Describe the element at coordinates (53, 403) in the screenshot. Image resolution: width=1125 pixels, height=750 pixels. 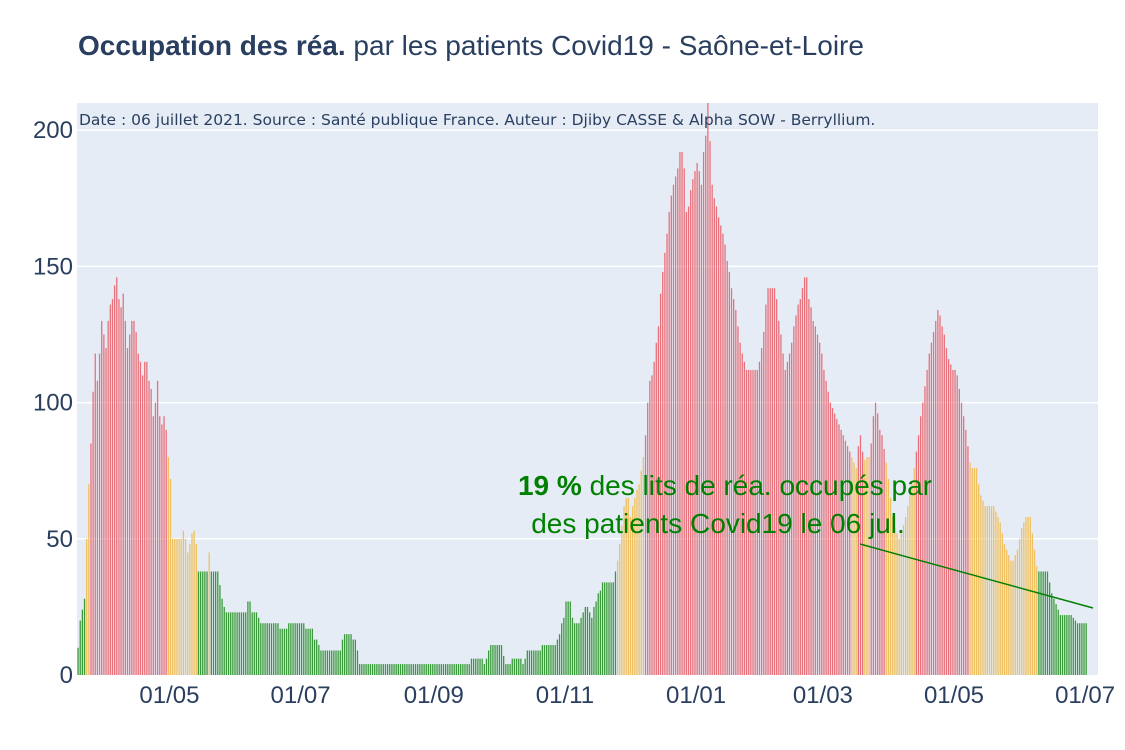
I see `y-axis-ticks: 0 50 100 150 200` at that location.